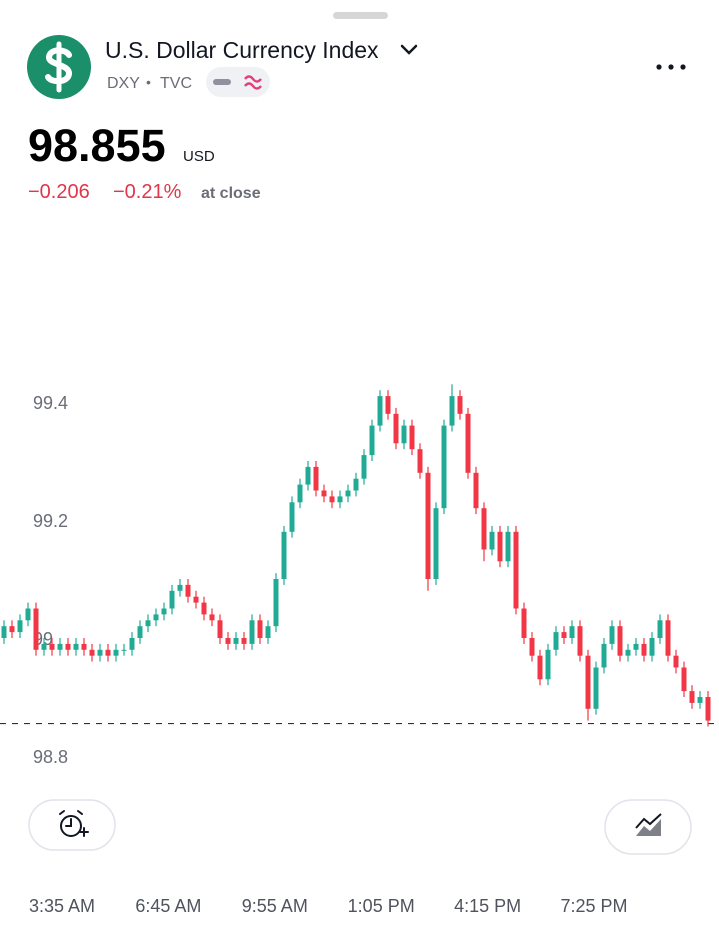 Image resolution: width=719 pixels, height=939 pixels. Describe the element at coordinates (648, 827) in the screenshot. I see `chart-type-button` at that location.